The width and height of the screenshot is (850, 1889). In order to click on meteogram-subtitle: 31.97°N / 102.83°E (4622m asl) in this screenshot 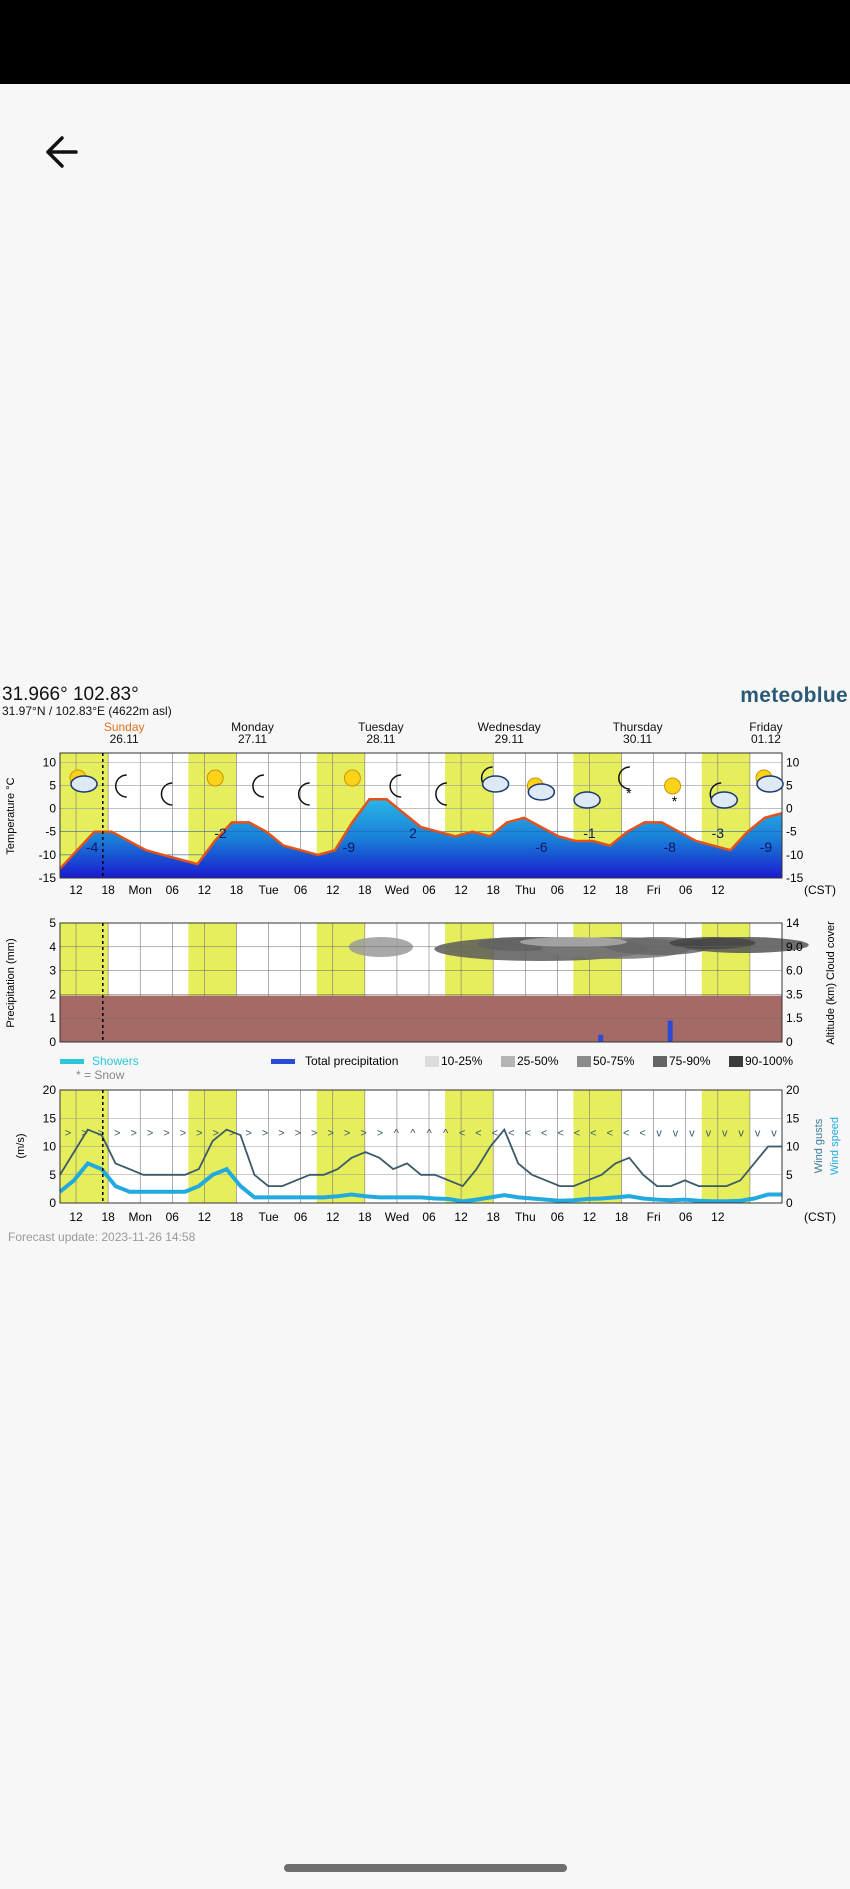, I will do `click(87, 711)`.